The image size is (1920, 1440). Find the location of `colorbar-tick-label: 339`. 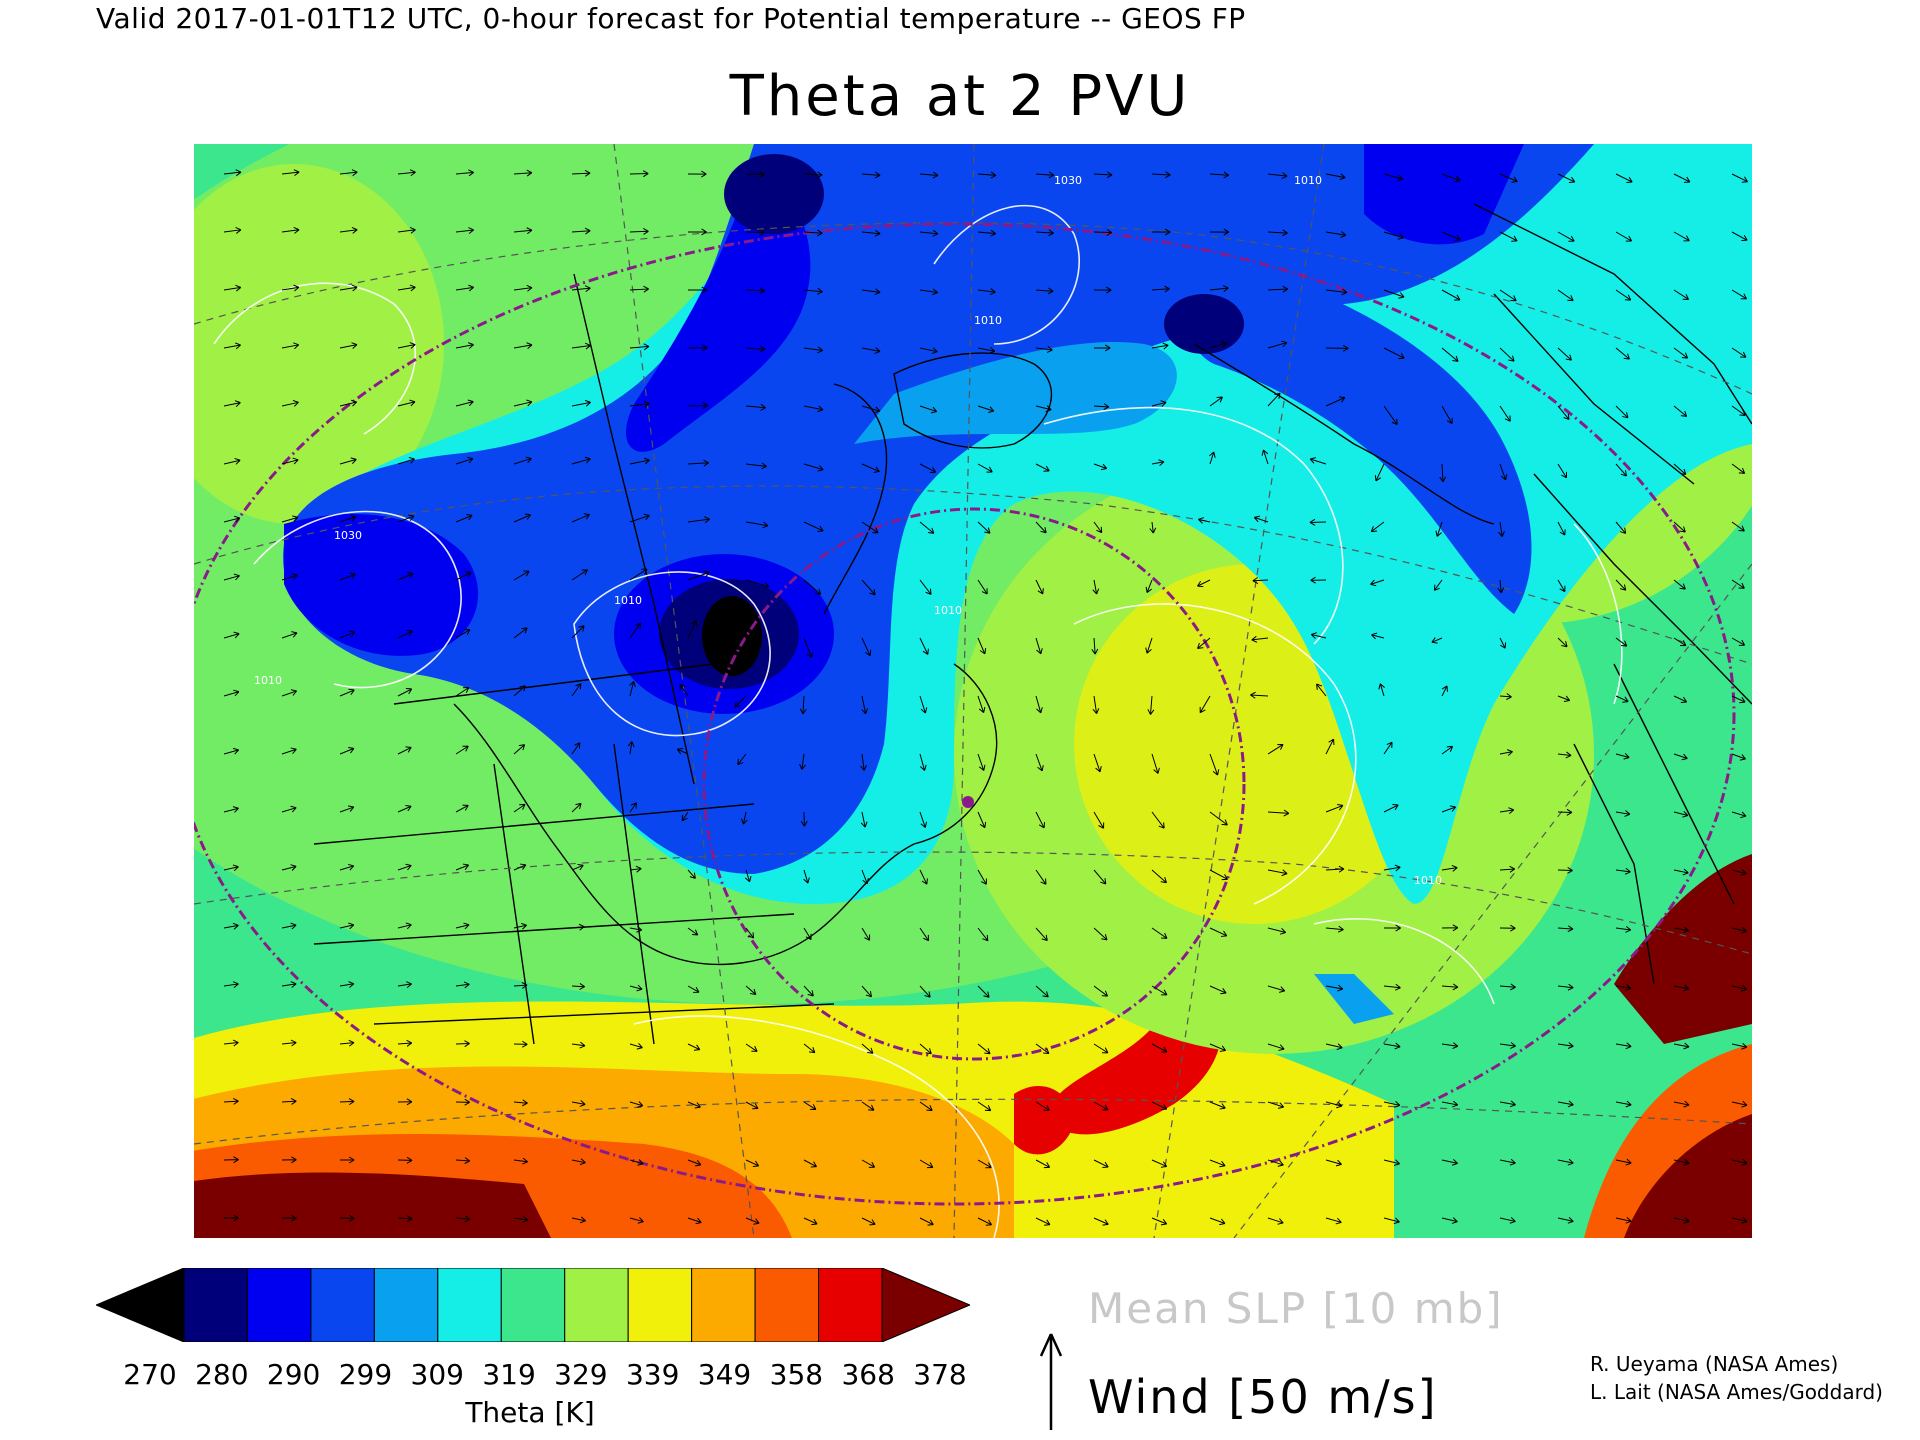

colorbar-tick-label: 339 is located at coordinates (652, 1374).